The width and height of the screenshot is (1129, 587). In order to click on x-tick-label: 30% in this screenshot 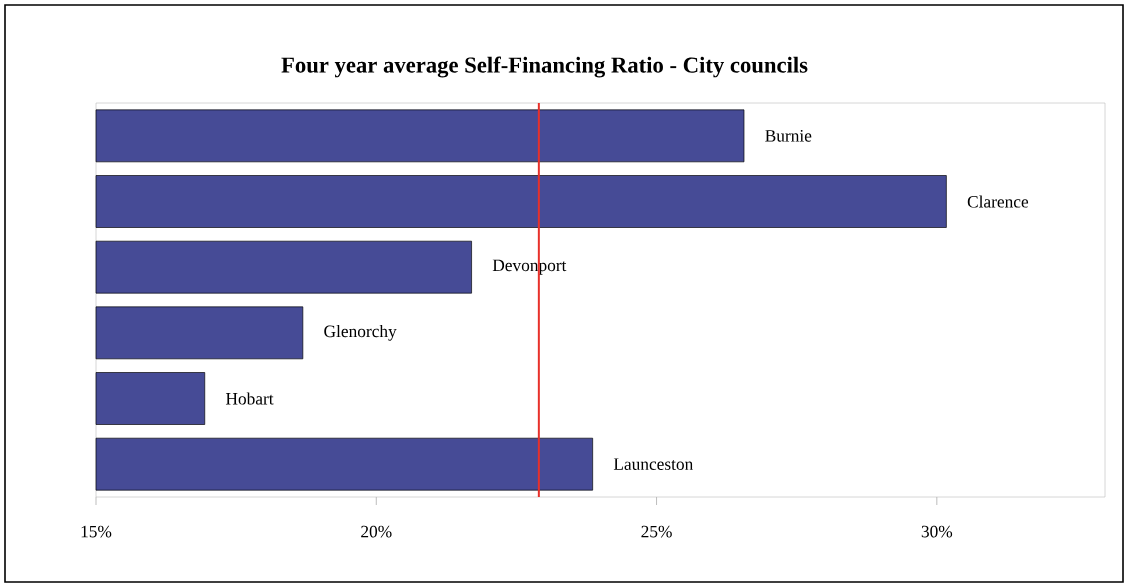, I will do `click(937, 531)`.